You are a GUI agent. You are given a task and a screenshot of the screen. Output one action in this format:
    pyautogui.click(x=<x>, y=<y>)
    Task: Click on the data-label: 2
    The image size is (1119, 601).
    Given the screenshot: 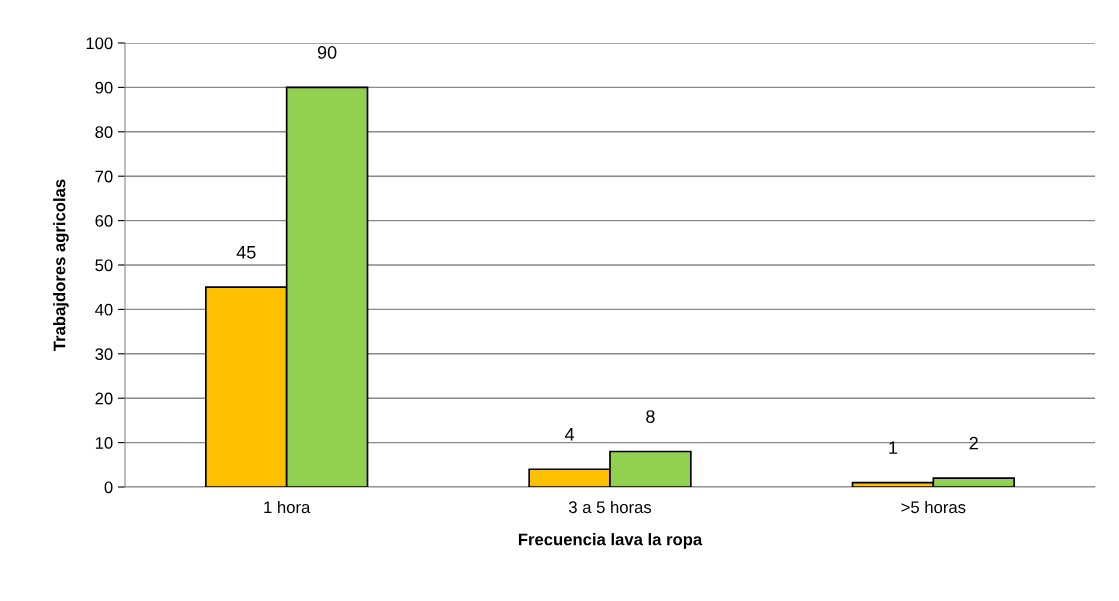 What is the action you would take?
    pyautogui.click(x=973, y=443)
    